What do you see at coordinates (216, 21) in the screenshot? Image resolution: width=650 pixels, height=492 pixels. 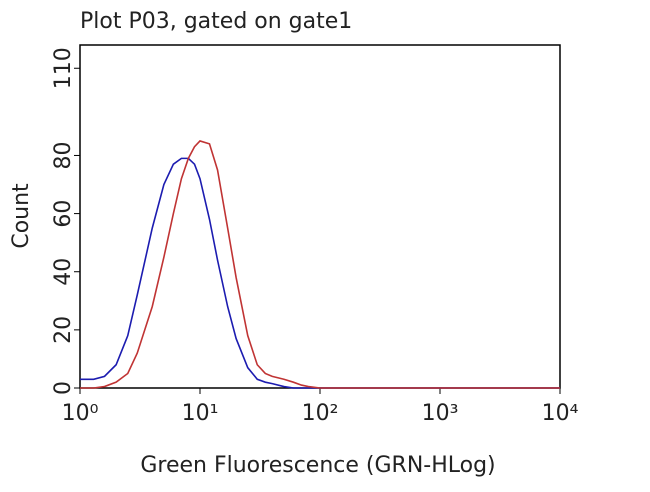 I see `chart-title: Plot P03, gated on gate1` at bounding box center [216, 21].